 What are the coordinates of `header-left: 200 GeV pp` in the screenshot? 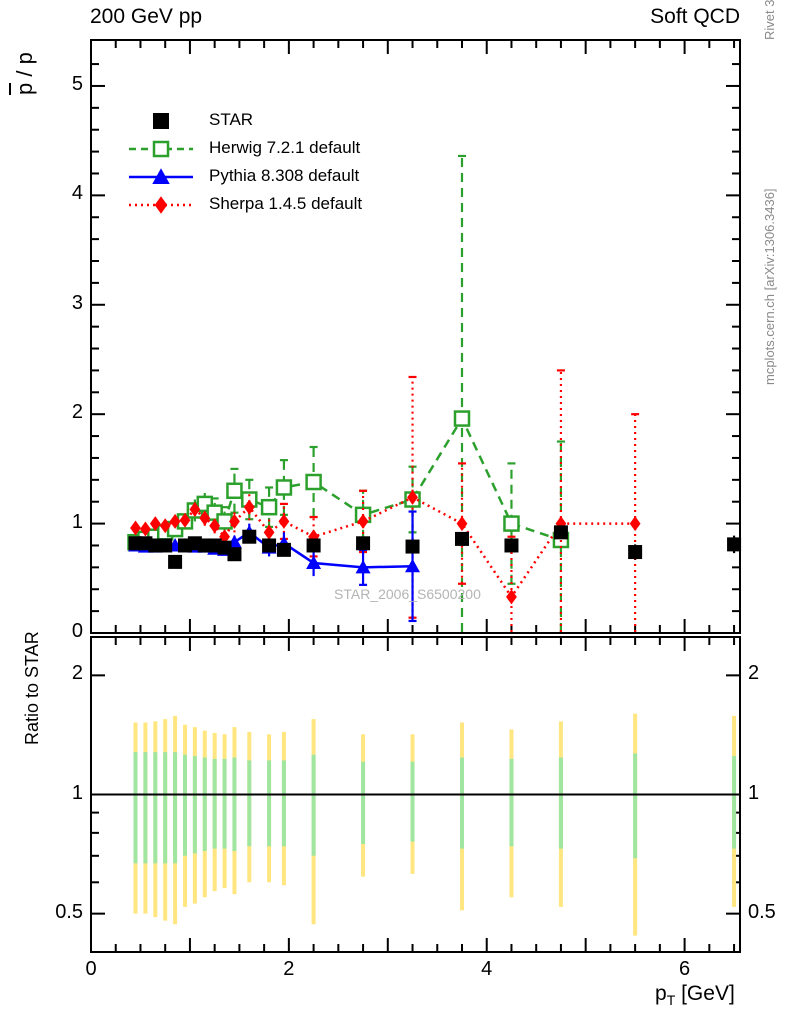 It's located at (146, 16).